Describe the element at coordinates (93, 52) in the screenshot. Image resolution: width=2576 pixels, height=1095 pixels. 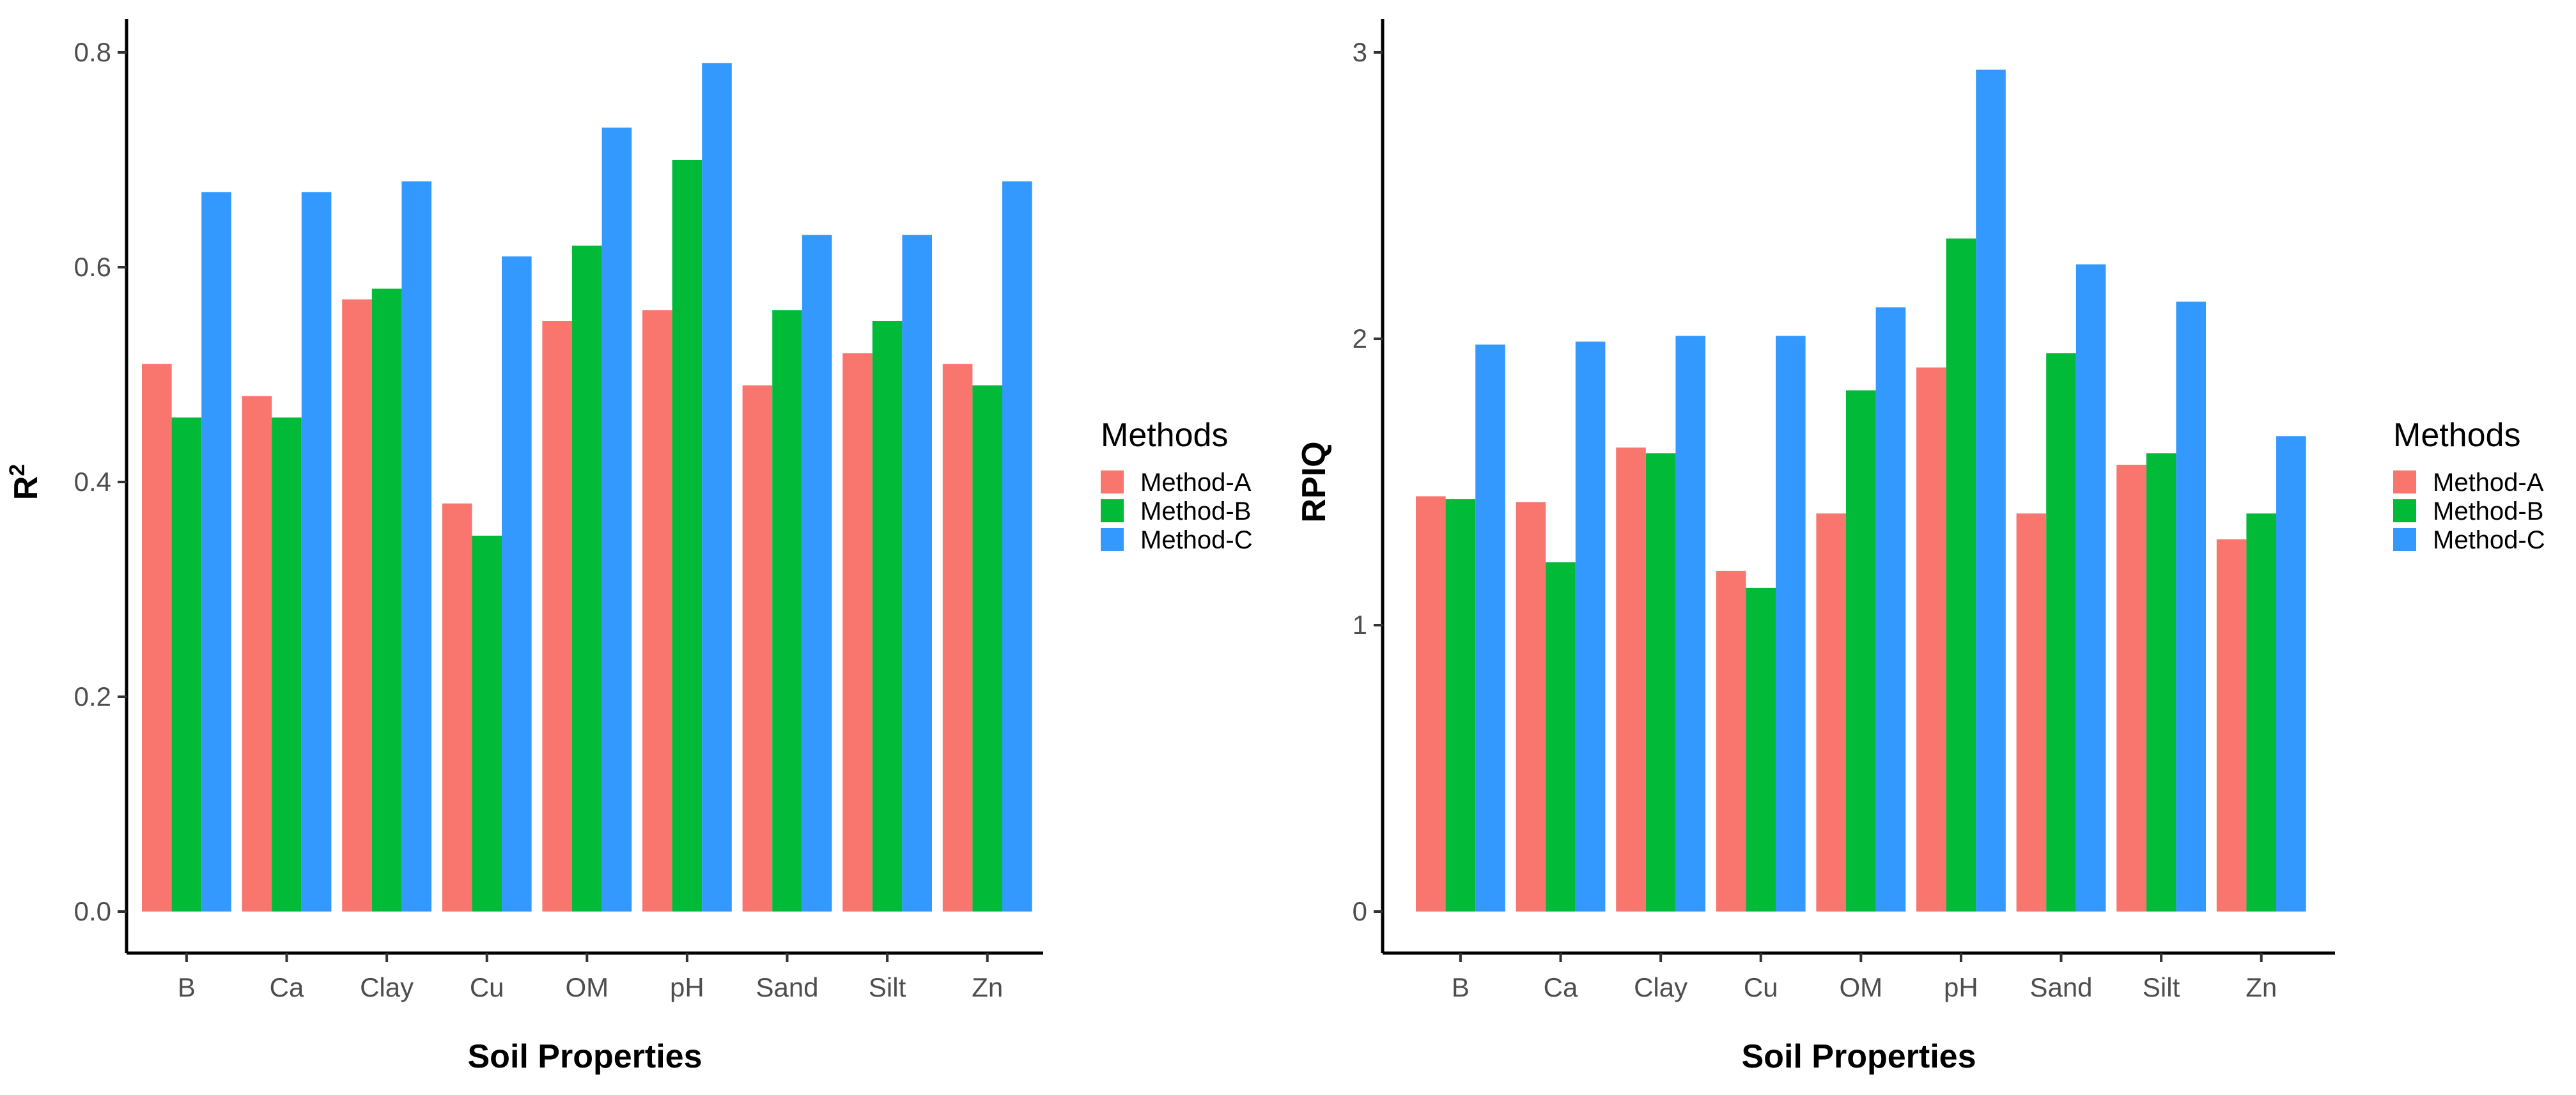
I see `y-tick-label: 0.8` at that location.